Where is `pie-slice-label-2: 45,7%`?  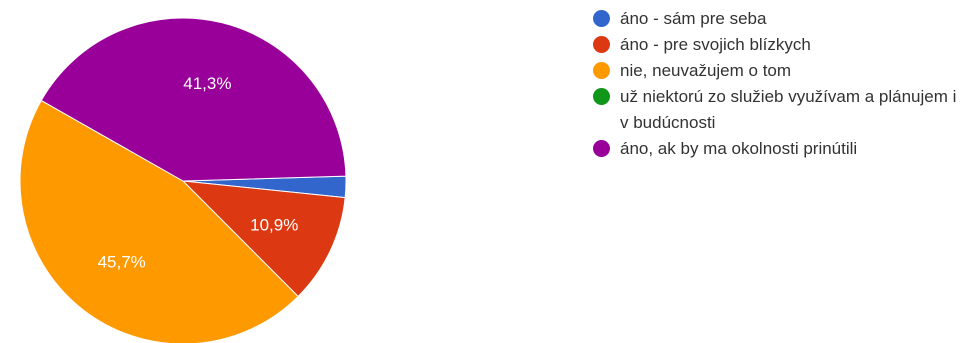 pie-slice-label-2: 45,7% is located at coordinates (122, 261).